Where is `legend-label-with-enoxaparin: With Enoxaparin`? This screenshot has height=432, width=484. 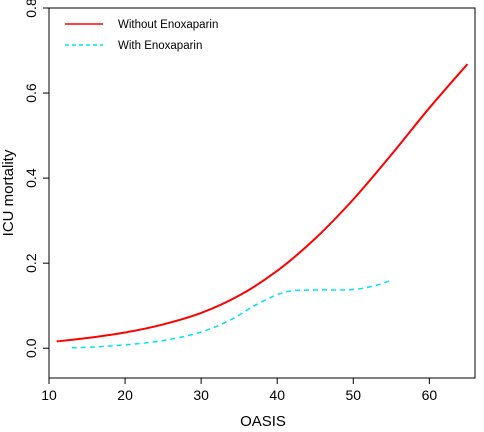
legend-label-with-enoxaparin: With Enoxaparin is located at coordinates (160, 46).